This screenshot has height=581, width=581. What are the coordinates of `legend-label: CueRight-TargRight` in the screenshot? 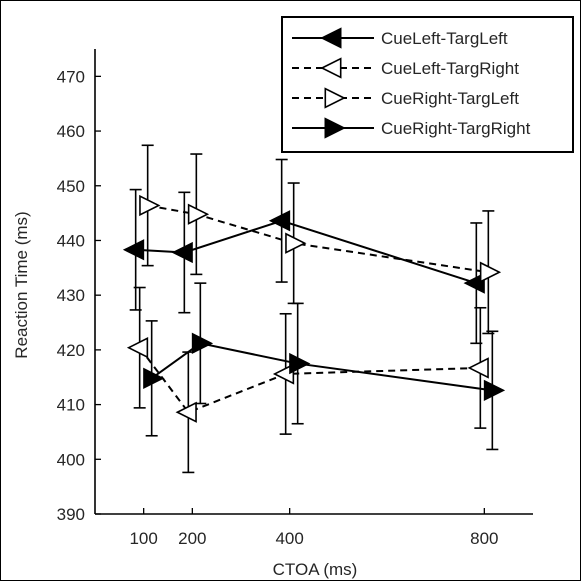 It's located at (456, 128).